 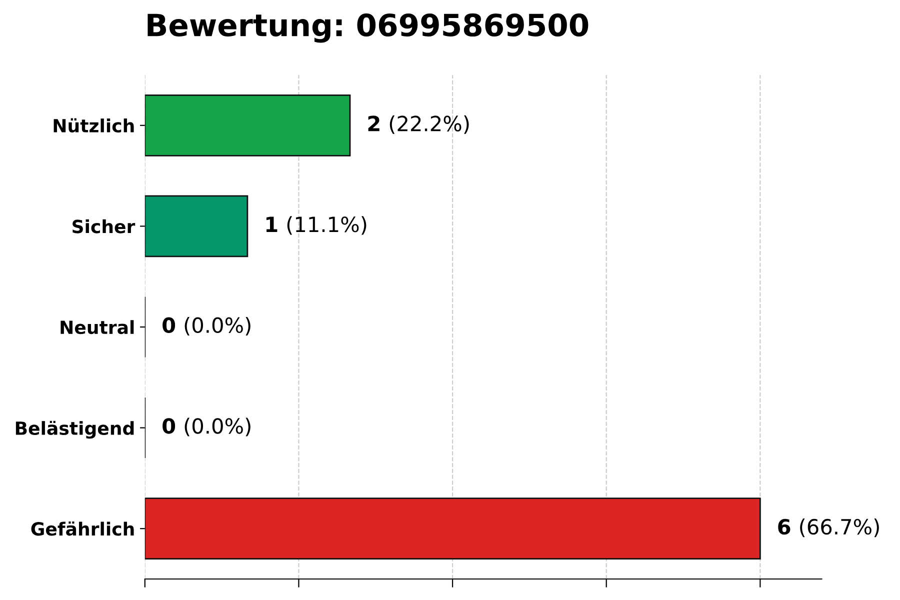 I want to click on data-label: 1 (11.1%), so click(x=316, y=225).